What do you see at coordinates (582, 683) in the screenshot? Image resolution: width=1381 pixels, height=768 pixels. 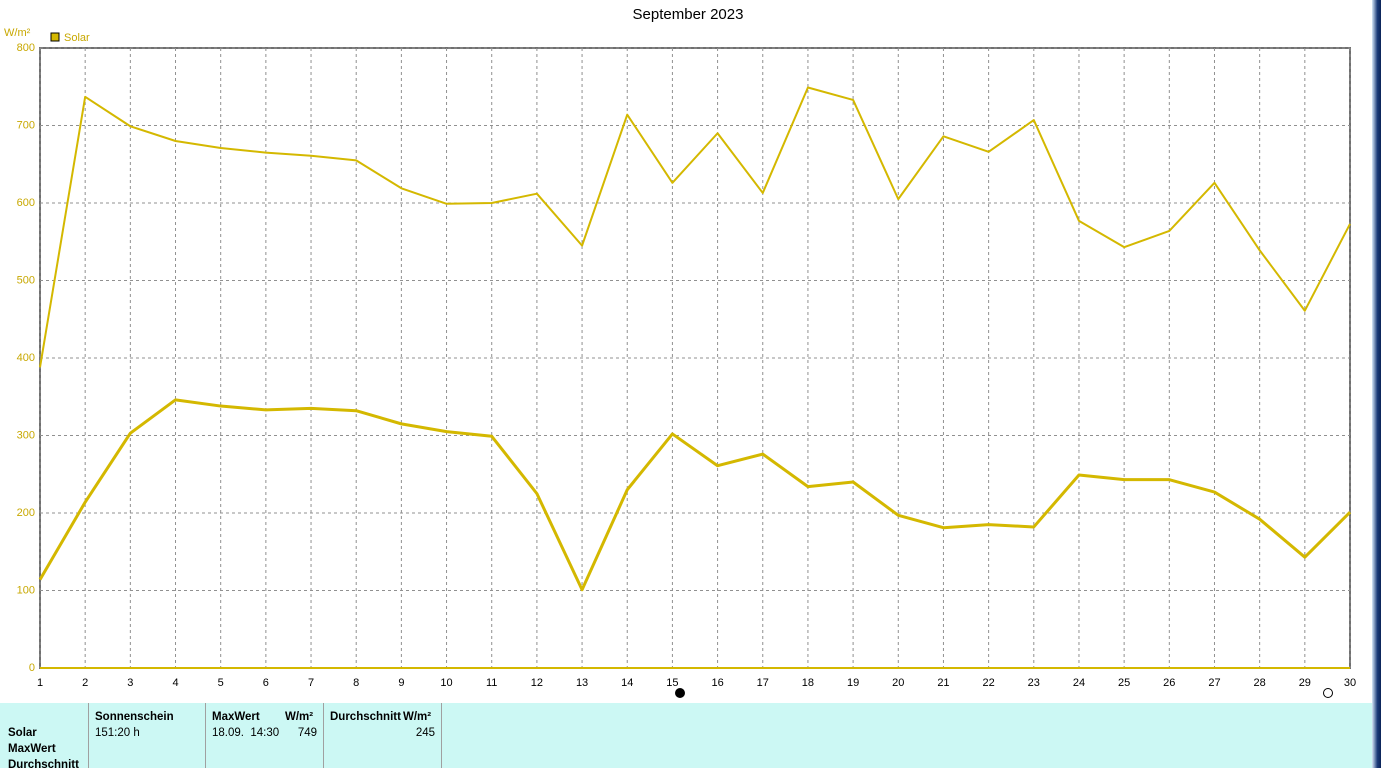 I see `x-tick-label: 13` at bounding box center [582, 683].